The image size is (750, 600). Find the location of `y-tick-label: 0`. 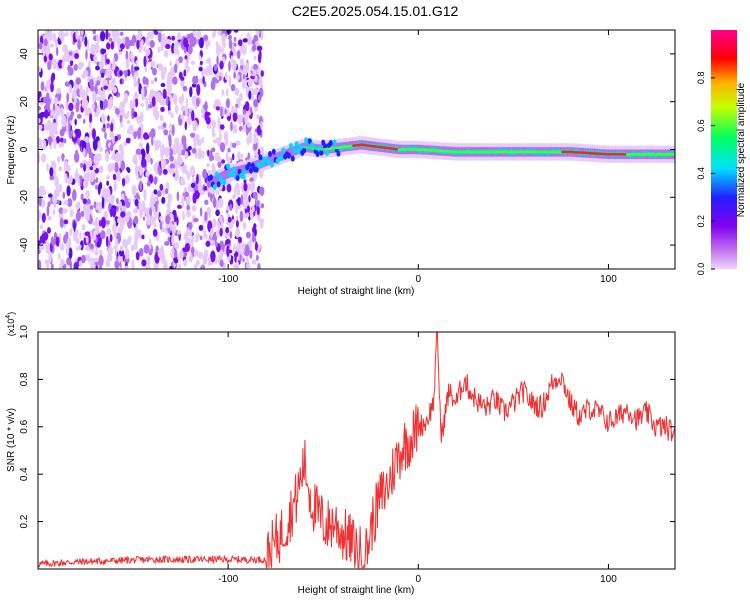

y-tick-label: 0 is located at coordinates (24, 149).